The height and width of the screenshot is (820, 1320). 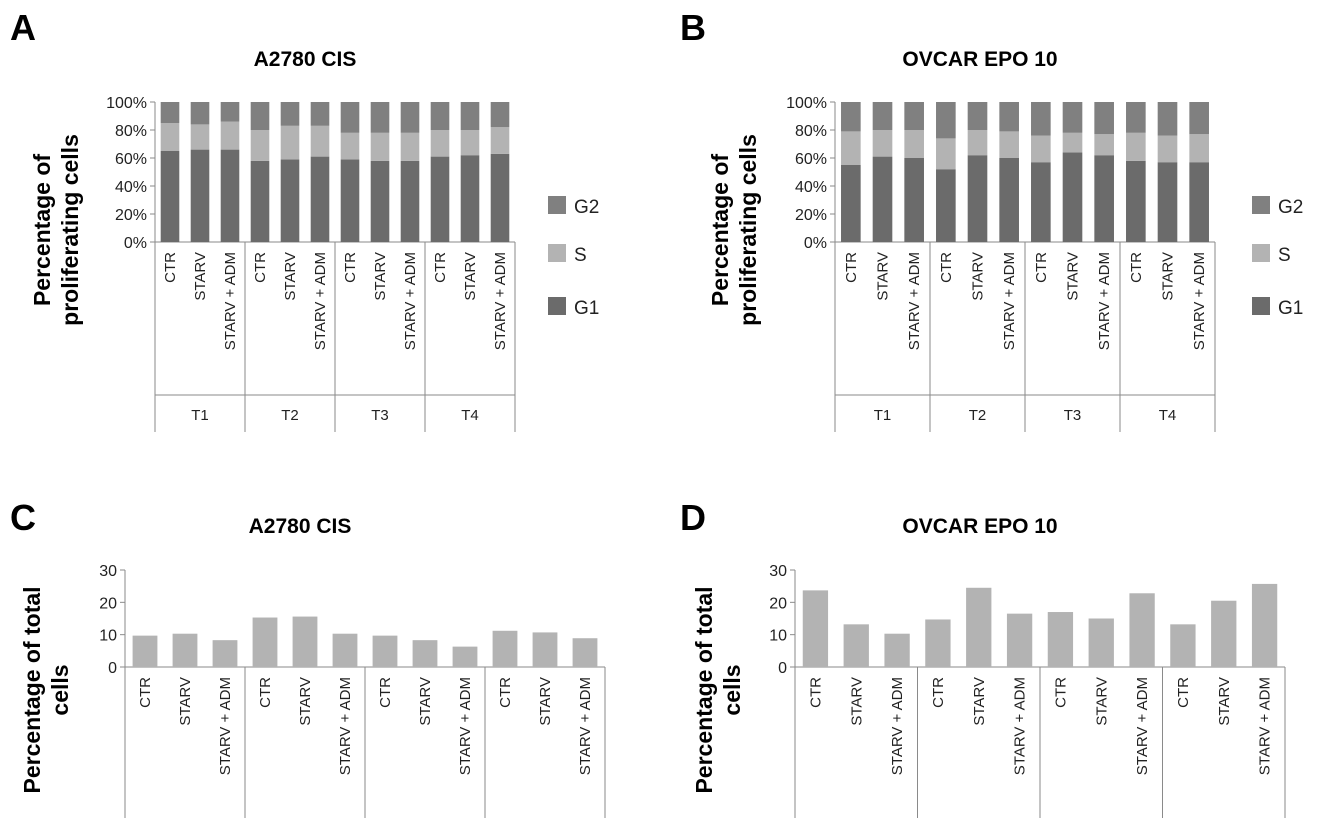 What do you see at coordinates (978, 415) in the screenshot?
I see `group-label: T2` at bounding box center [978, 415].